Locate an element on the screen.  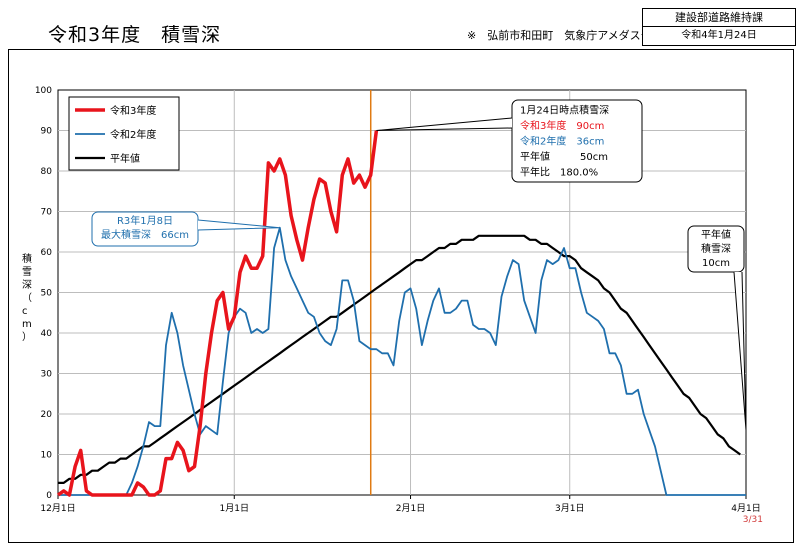
annotation-normal-end-text: 積雪深 is located at coordinates (716, 248).